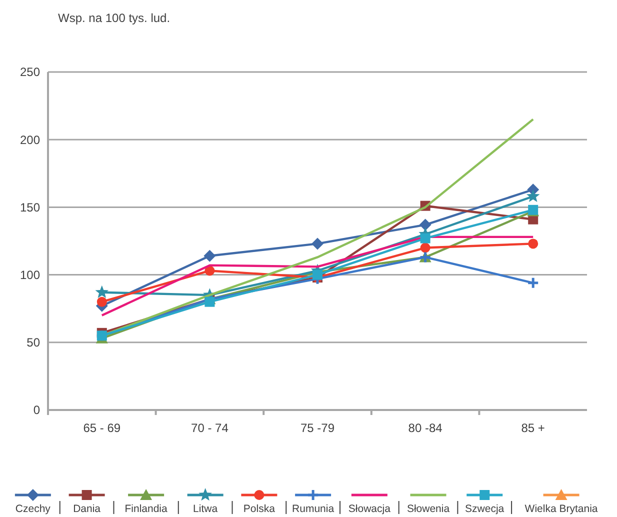 This screenshot has height=517, width=617. What do you see at coordinates (533, 428) in the screenshot?
I see `x-tick-label: 85 +` at bounding box center [533, 428].